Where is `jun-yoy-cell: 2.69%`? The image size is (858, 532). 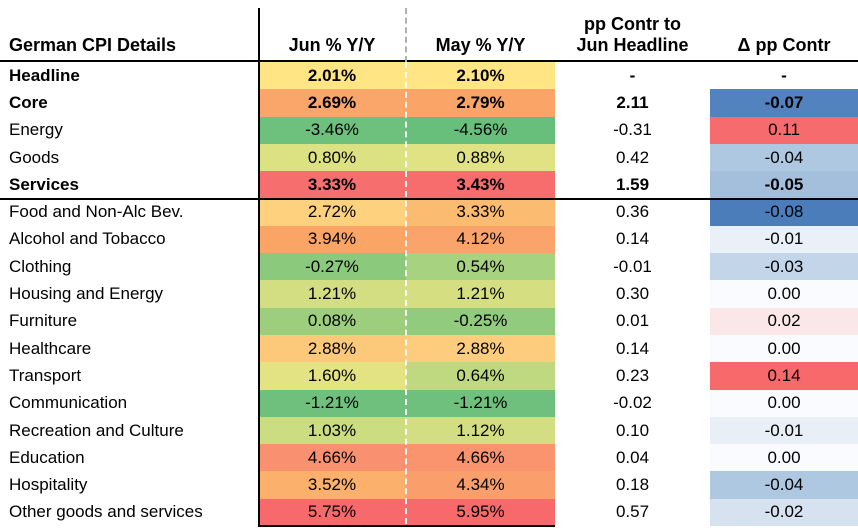 jun-yoy-cell: 2.69% is located at coordinates (332, 103).